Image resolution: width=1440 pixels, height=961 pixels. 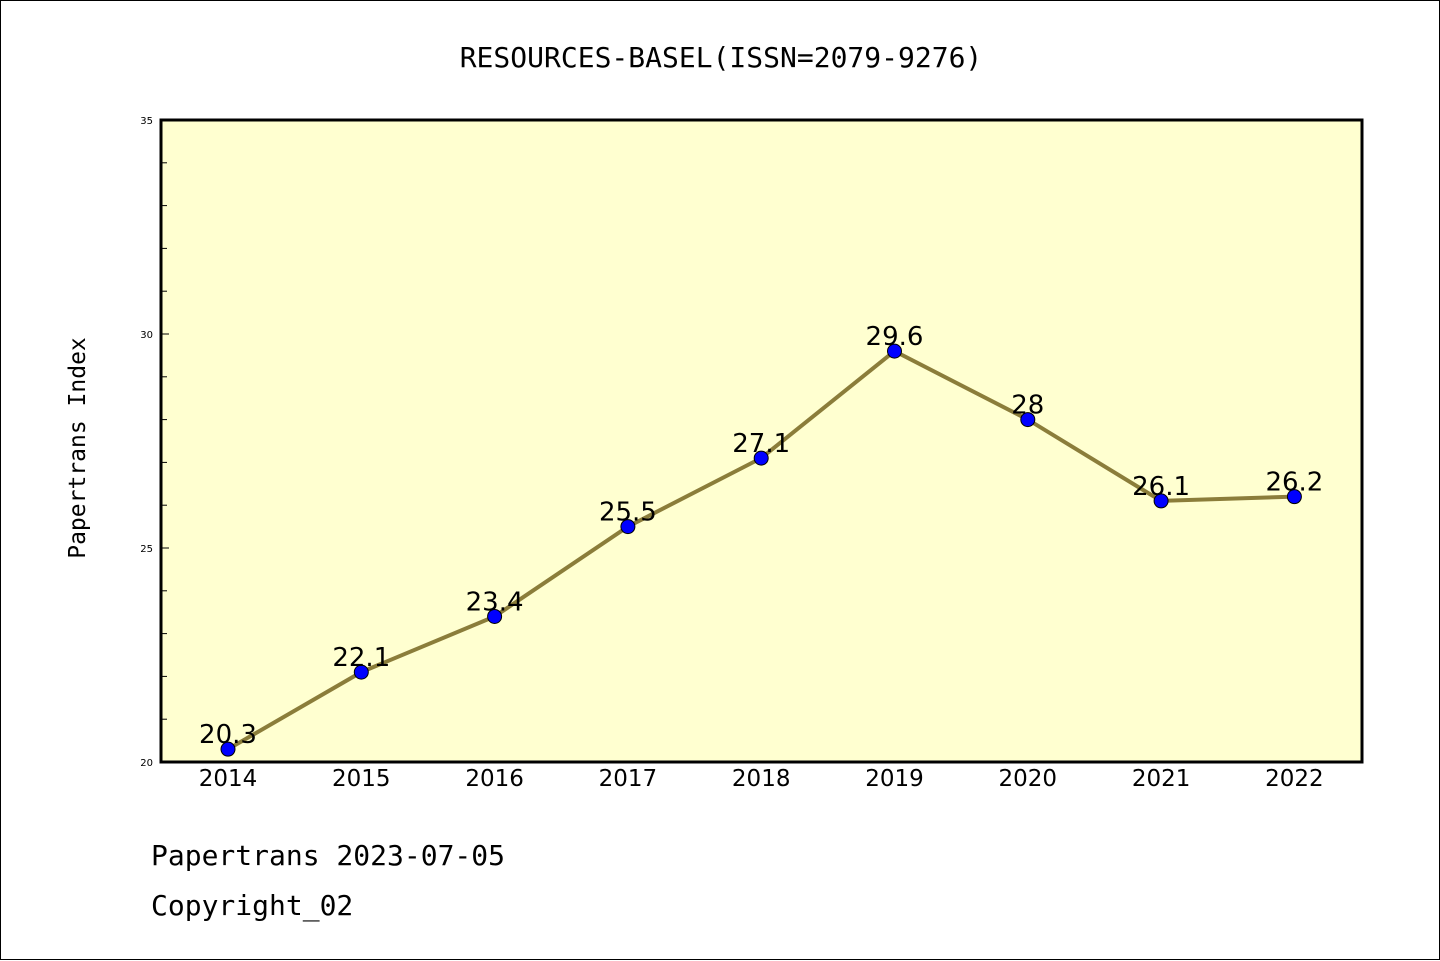 I want to click on data-point-label: 29.6, so click(x=895, y=337).